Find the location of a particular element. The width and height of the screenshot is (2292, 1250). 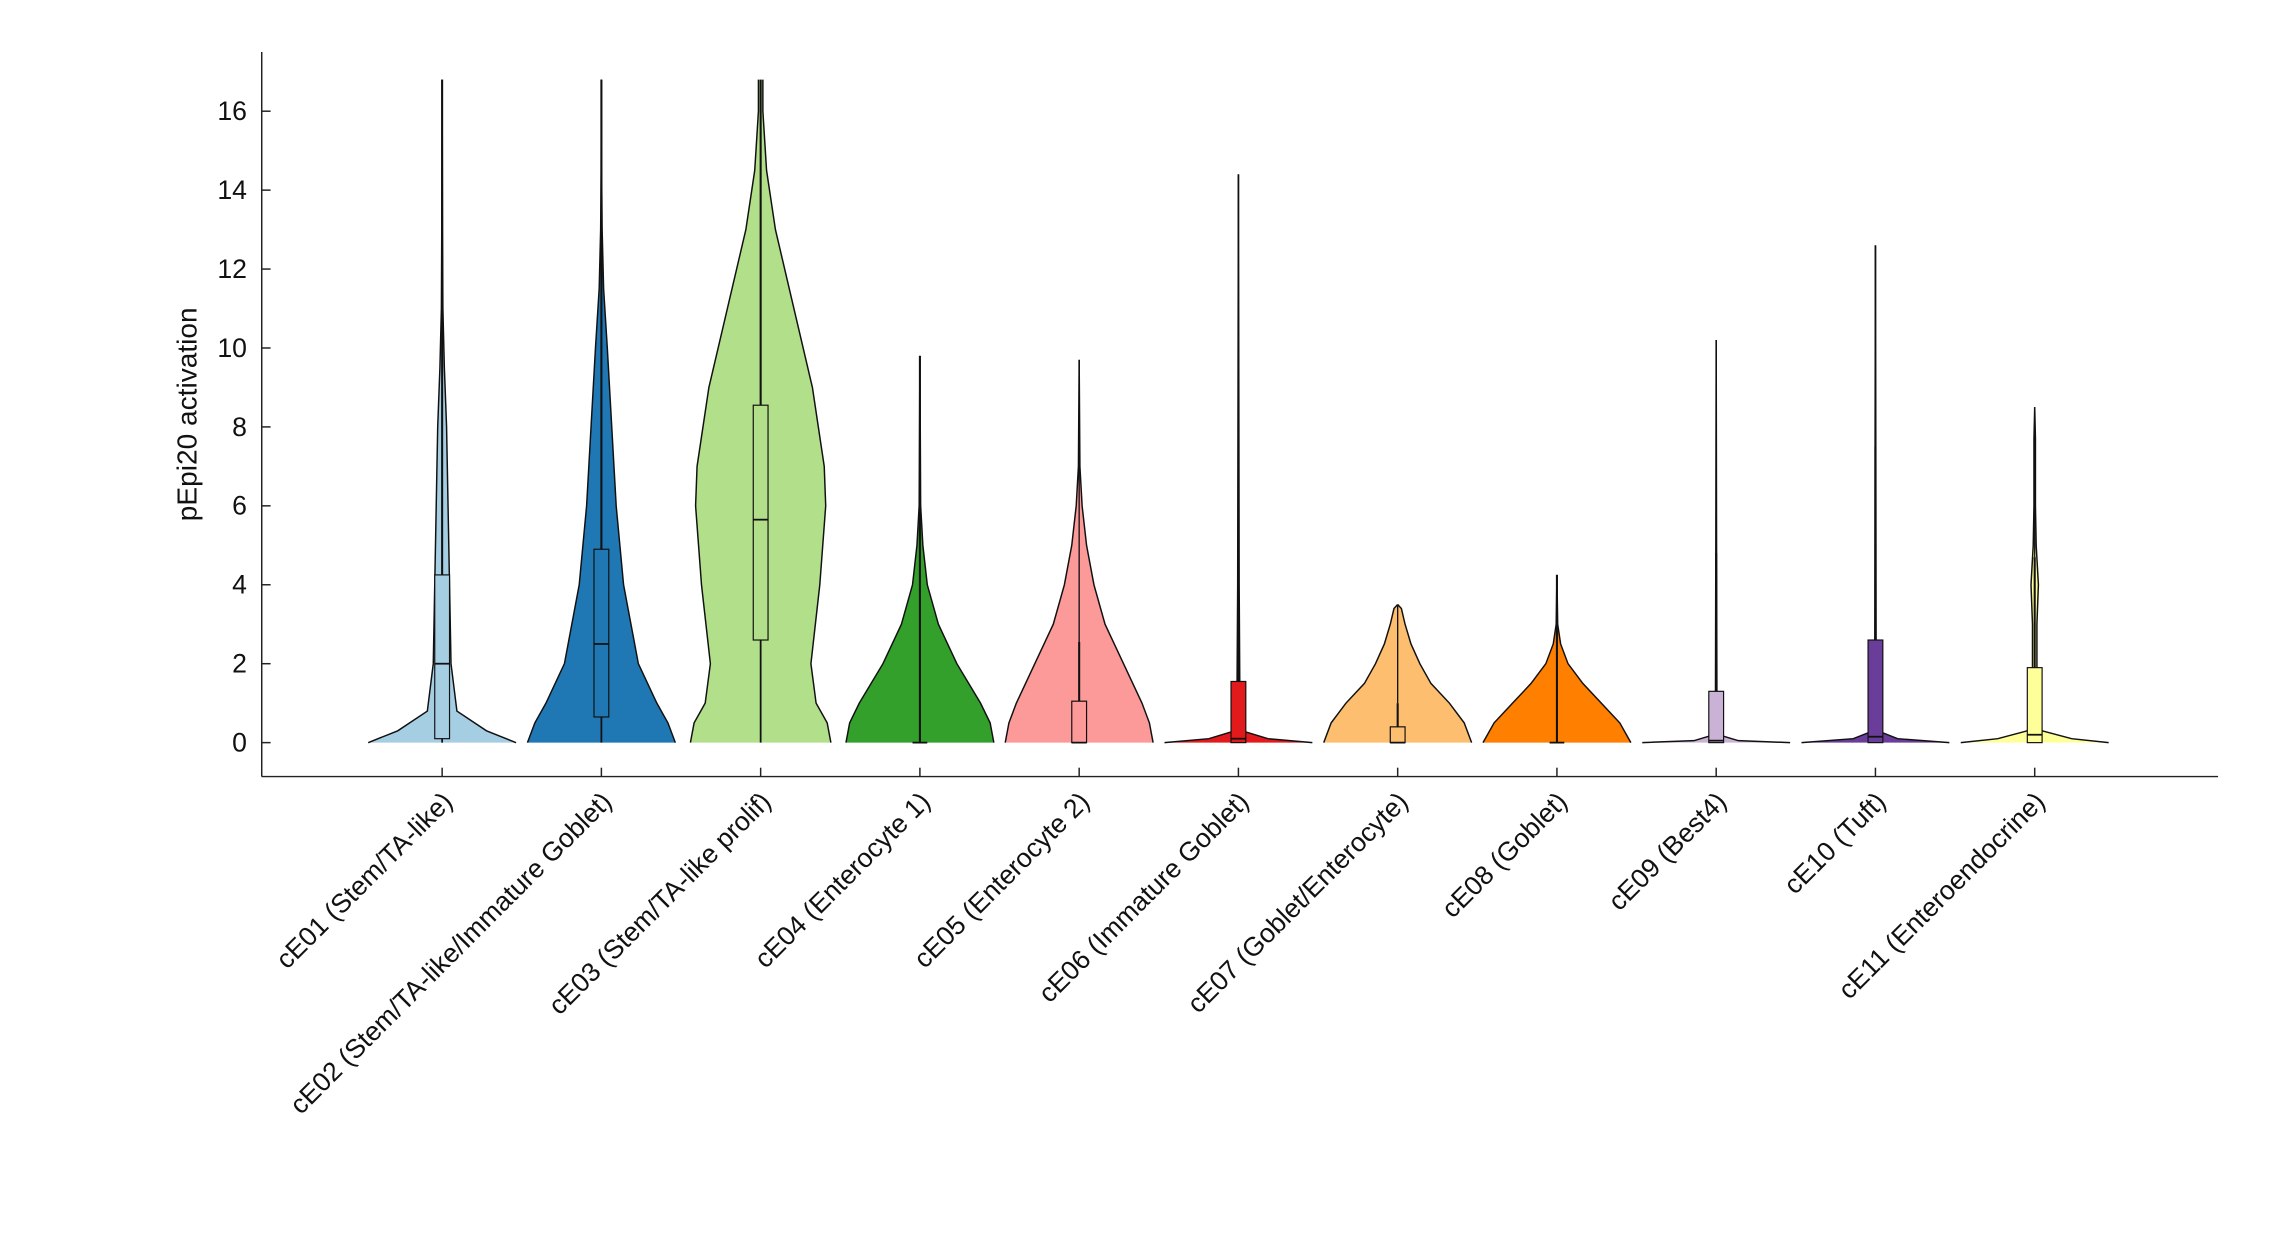

x-tick-label: cE01 (Stem/TA-like) is located at coordinates (364, 880).